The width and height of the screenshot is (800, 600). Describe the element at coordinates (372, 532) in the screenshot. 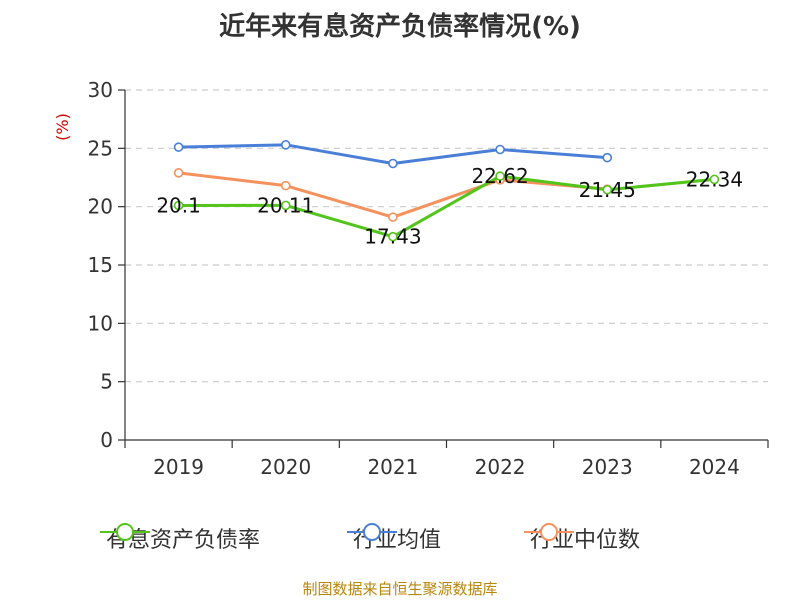

I see `legend-marker-blue` at that location.